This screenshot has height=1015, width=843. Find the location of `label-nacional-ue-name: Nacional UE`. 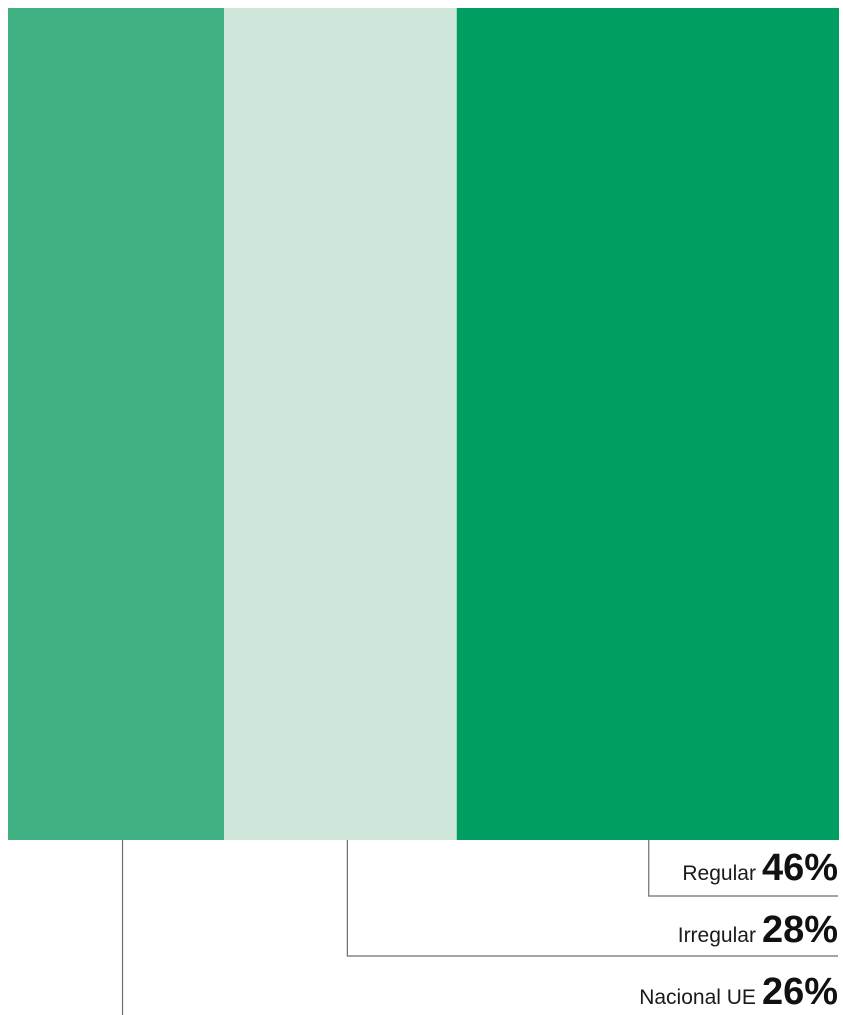

label-nacional-ue-name: Nacional UE is located at coordinates (697, 997).